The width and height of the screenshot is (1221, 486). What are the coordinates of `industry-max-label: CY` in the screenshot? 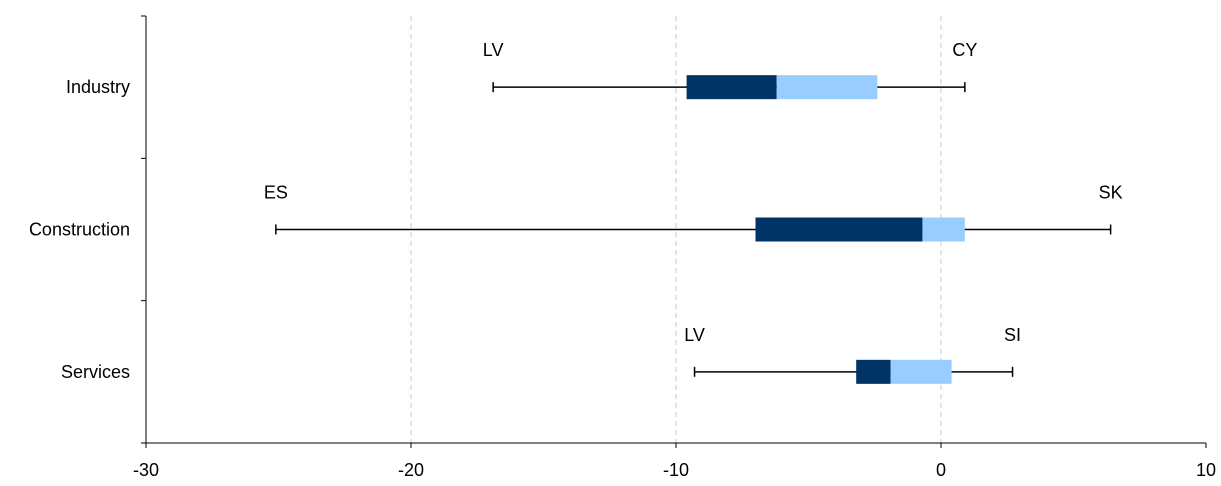 It's located at (964, 50).